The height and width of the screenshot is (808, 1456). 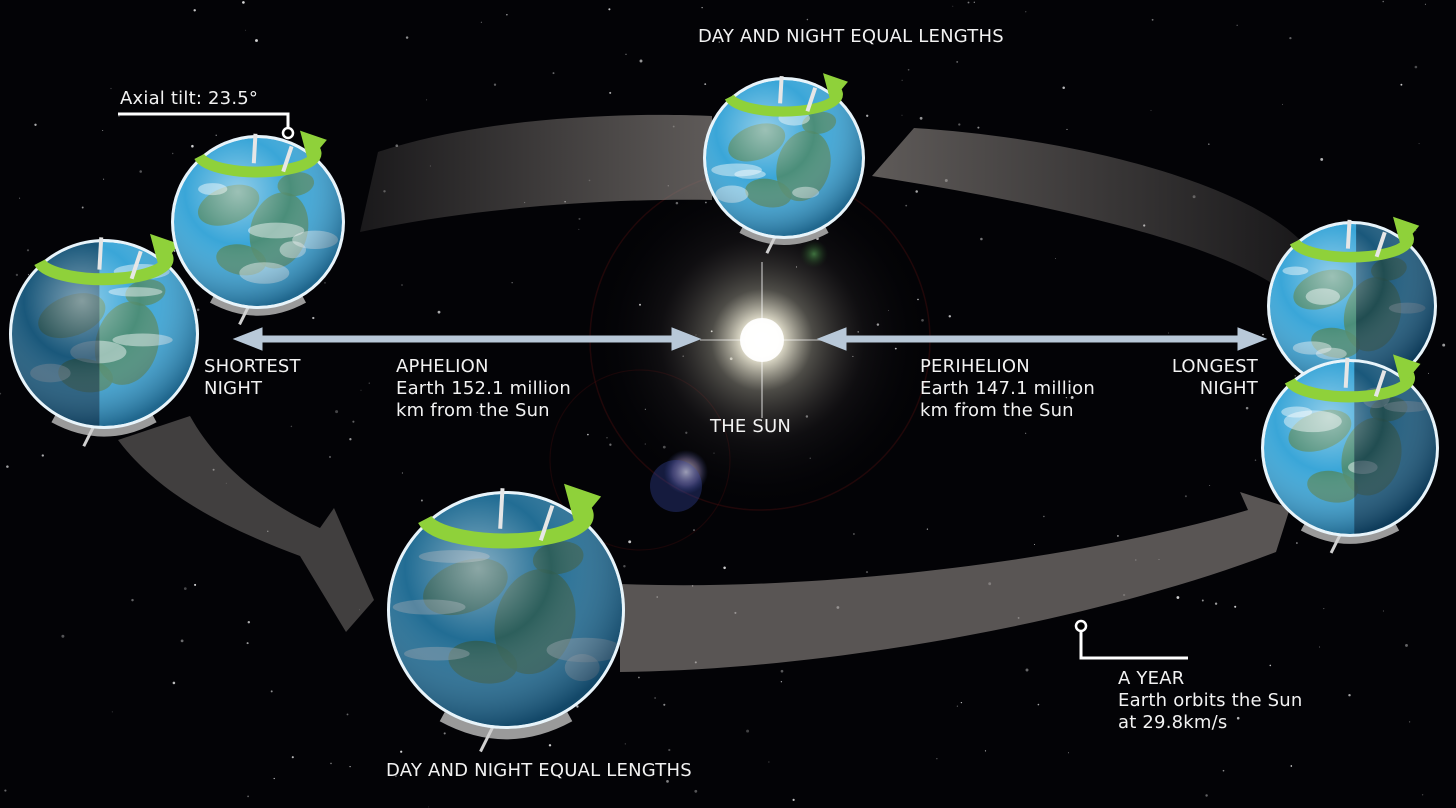 I want to click on aphelion-arrow, so click(x=467, y=339).